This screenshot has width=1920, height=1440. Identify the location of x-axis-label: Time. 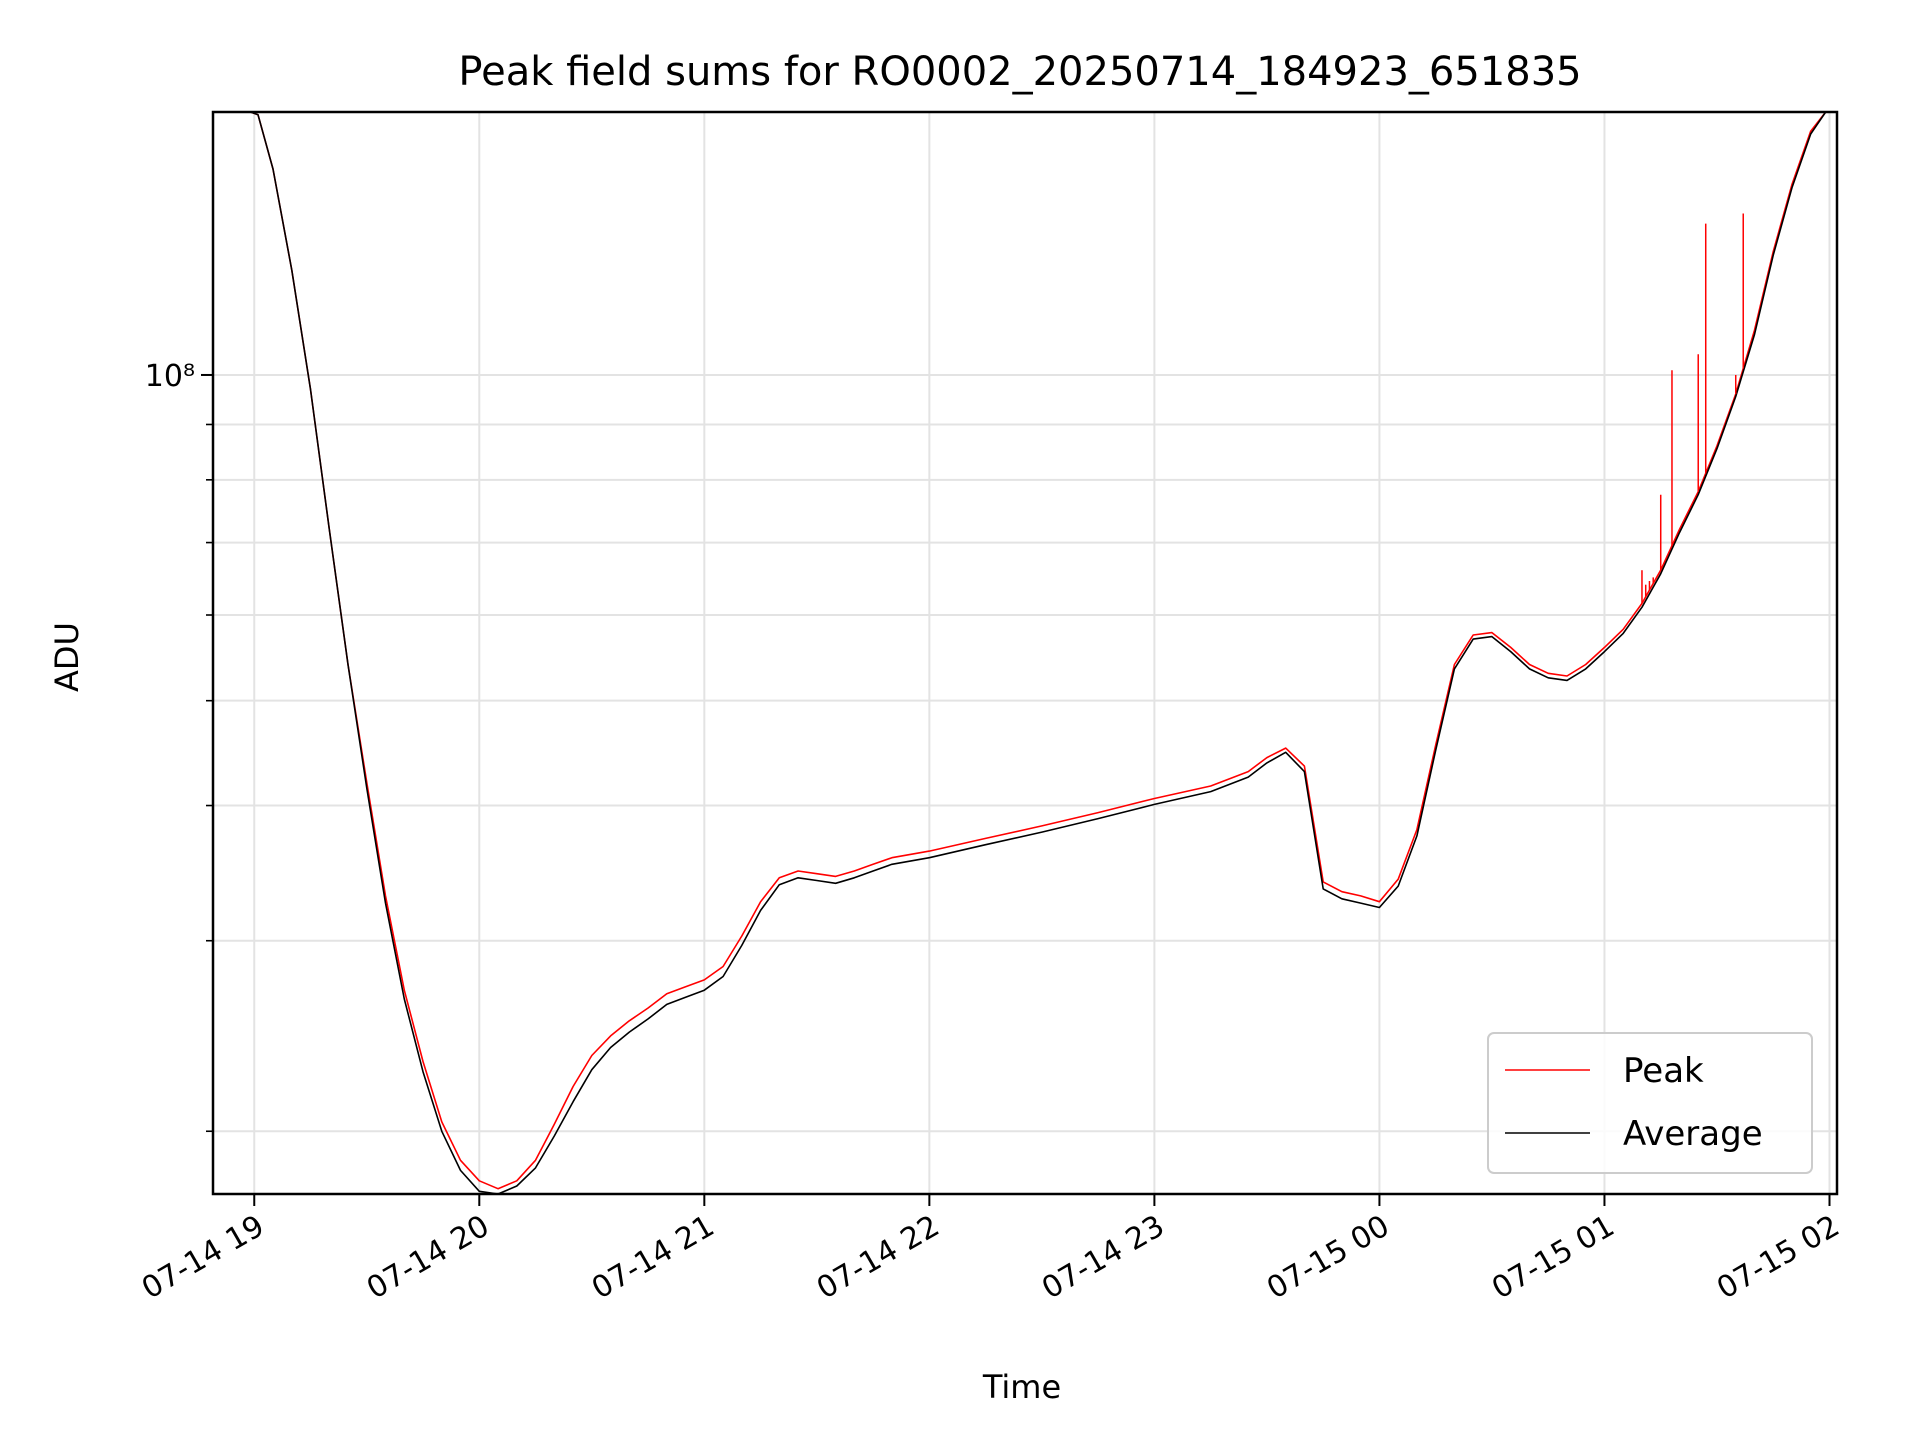
(1021, 1387).